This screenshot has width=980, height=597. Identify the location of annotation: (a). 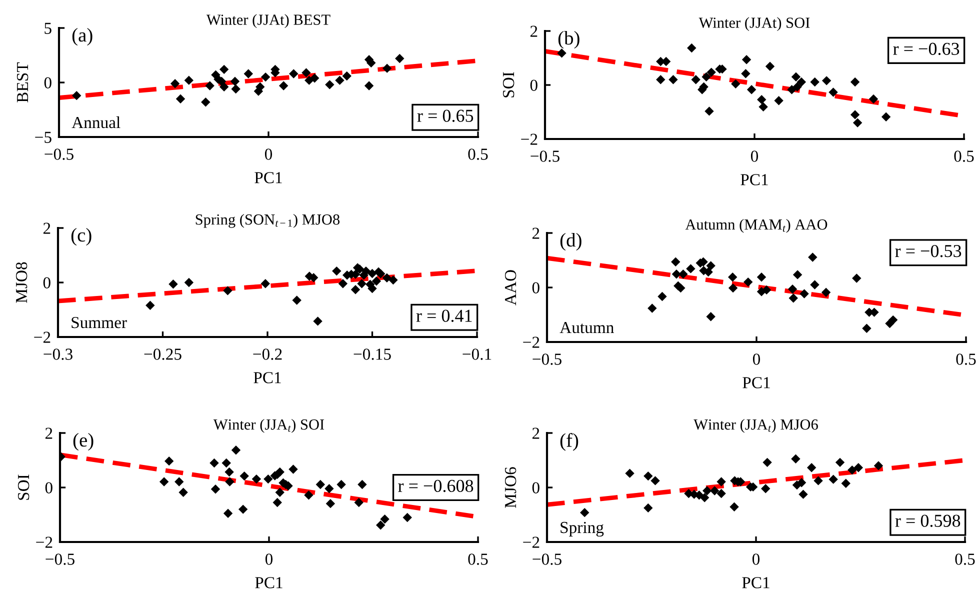
(82, 37).